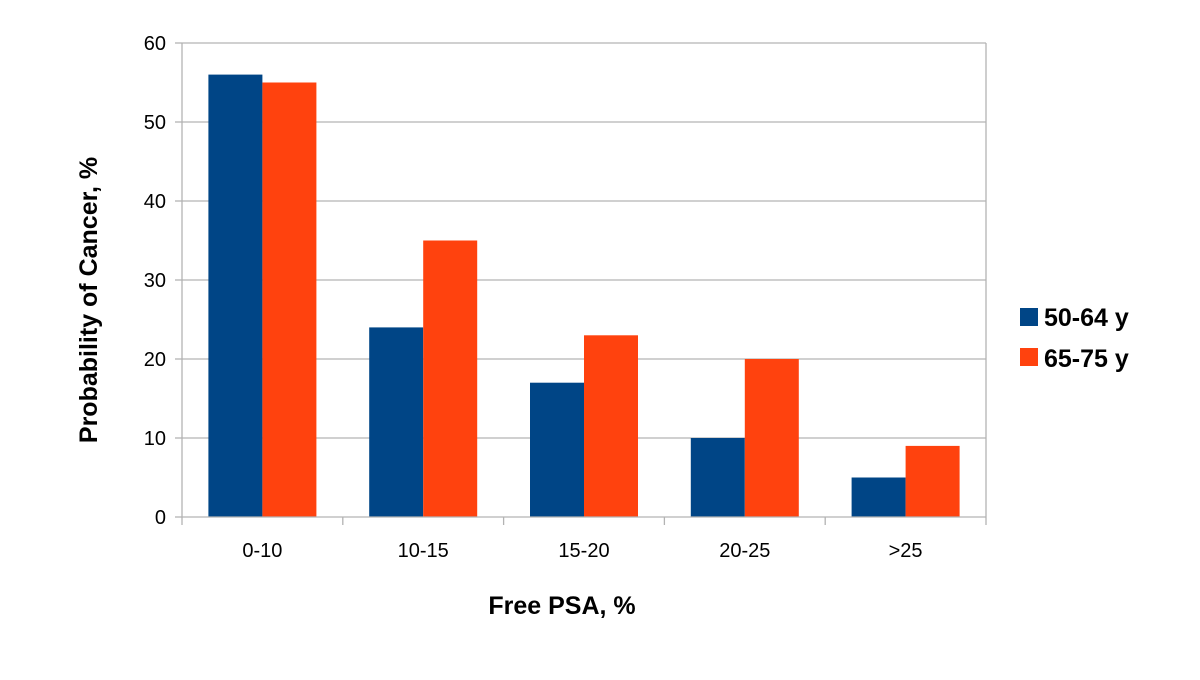  Describe the element at coordinates (262, 551) in the screenshot. I see `x-tick-label-0: 0-10` at that location.